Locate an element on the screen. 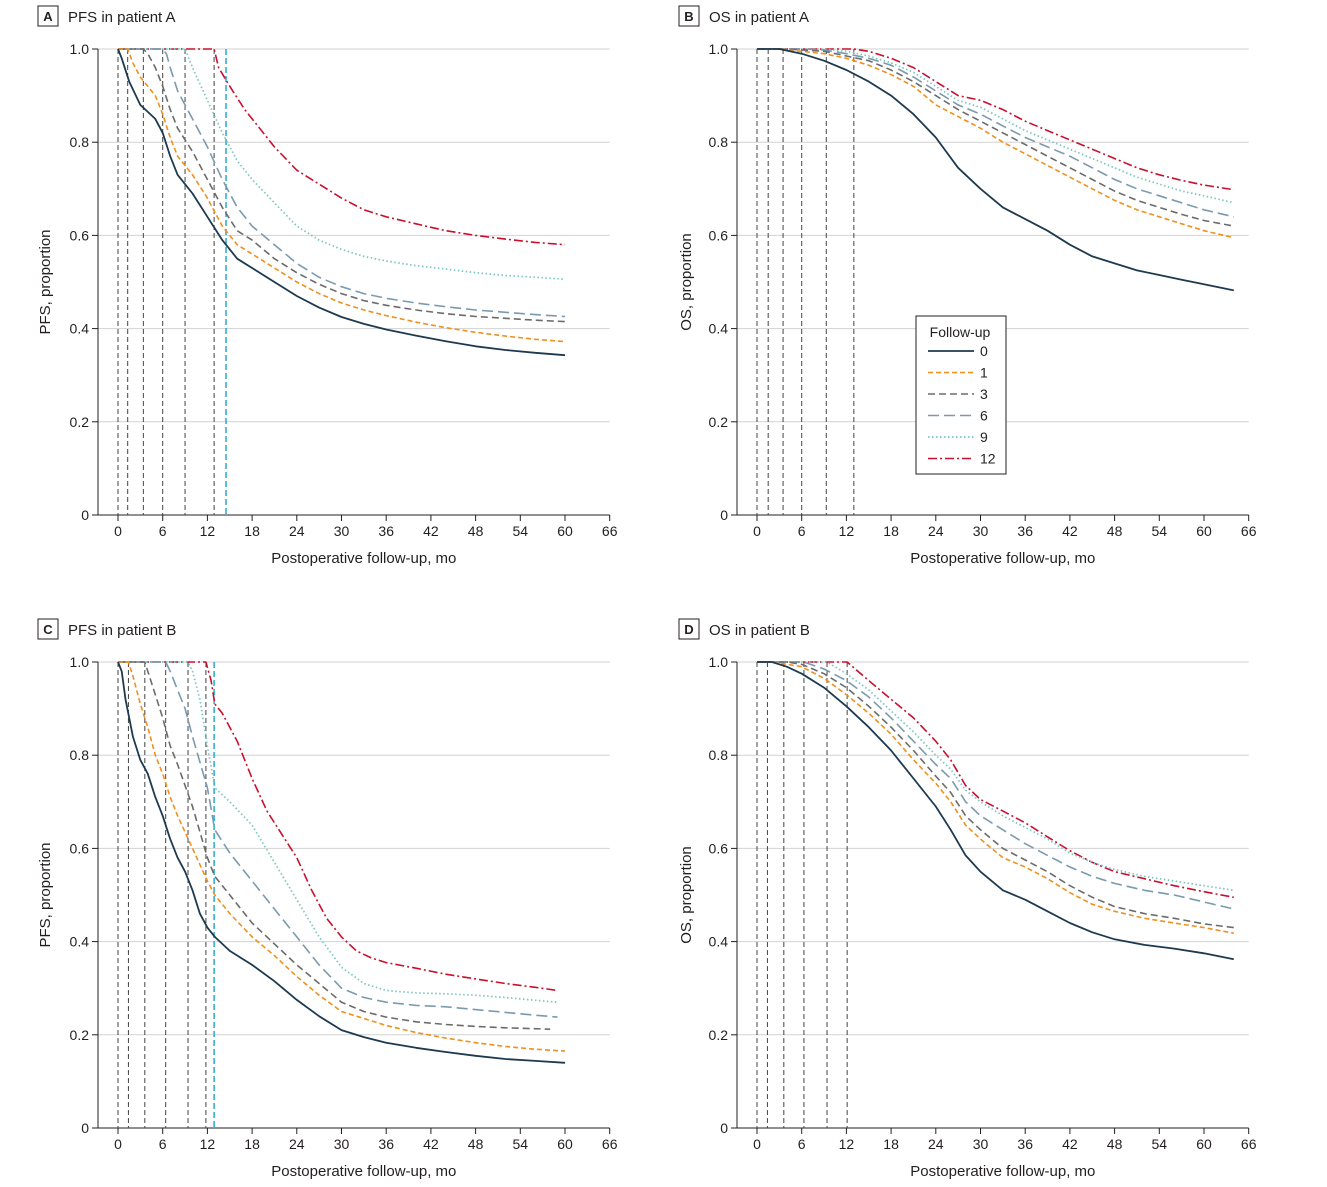  legend-box is located at coordinates (961, 395).